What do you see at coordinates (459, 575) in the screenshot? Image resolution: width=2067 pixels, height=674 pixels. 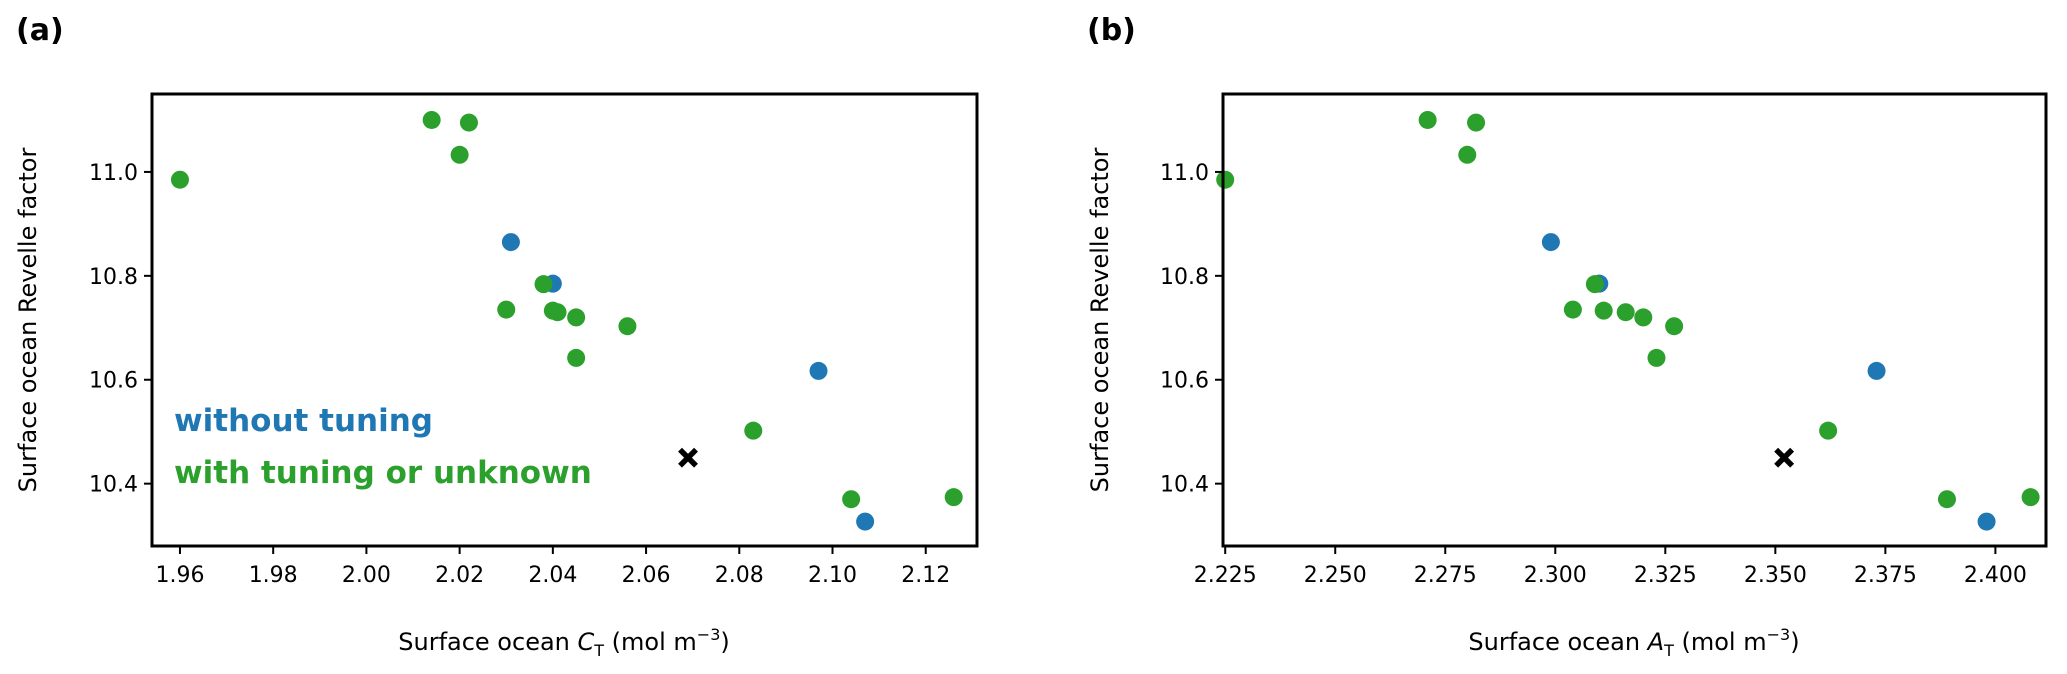 I see `x-tick-label: 2.02` at bounding box center [459, 575].